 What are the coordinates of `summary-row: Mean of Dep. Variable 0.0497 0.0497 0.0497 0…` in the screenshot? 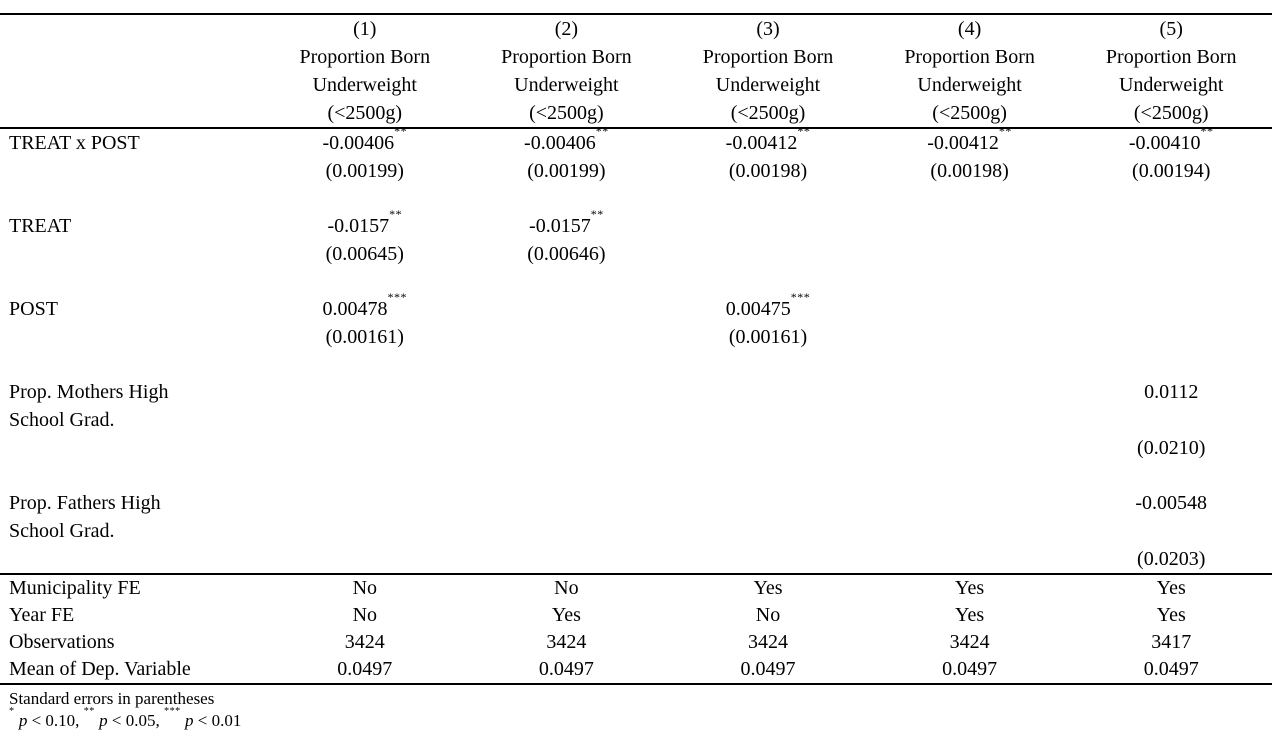 It's located at (636, 669).